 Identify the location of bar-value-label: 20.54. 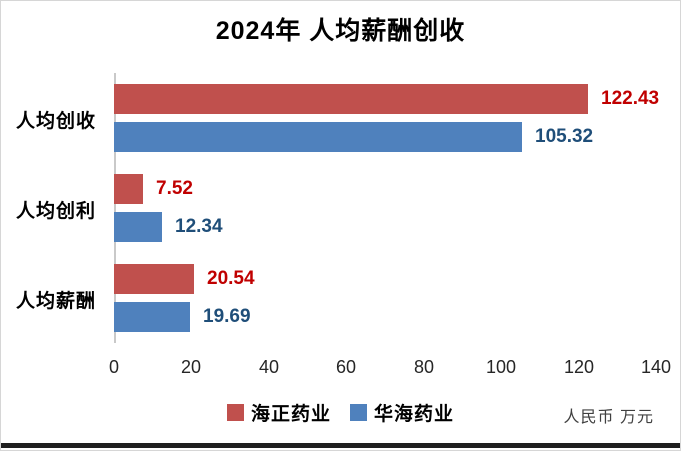
(231, 278).